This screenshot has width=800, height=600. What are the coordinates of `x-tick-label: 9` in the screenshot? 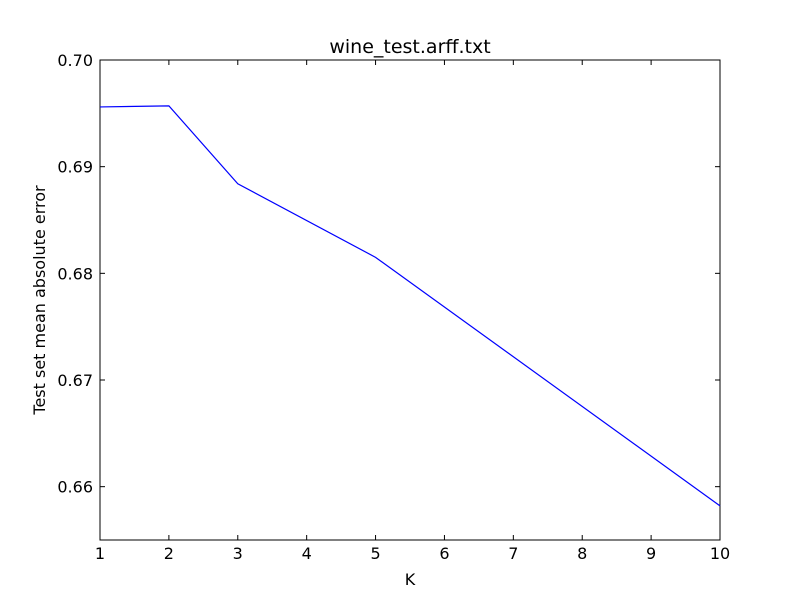 It's located at (651, 553).